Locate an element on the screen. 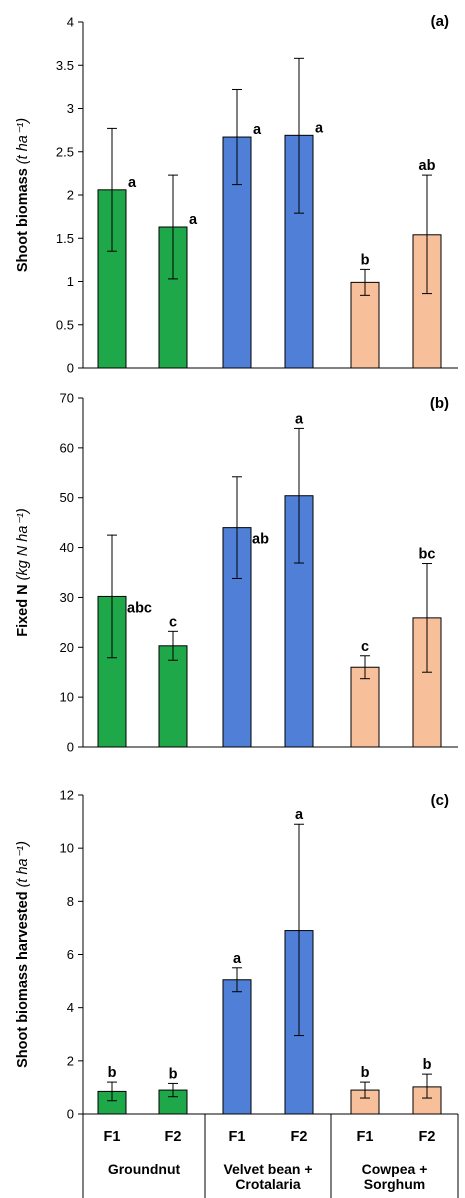 The height and width of the screenshot is (1198, 465). panel-label: (a) is located at coordinates (440, 21).